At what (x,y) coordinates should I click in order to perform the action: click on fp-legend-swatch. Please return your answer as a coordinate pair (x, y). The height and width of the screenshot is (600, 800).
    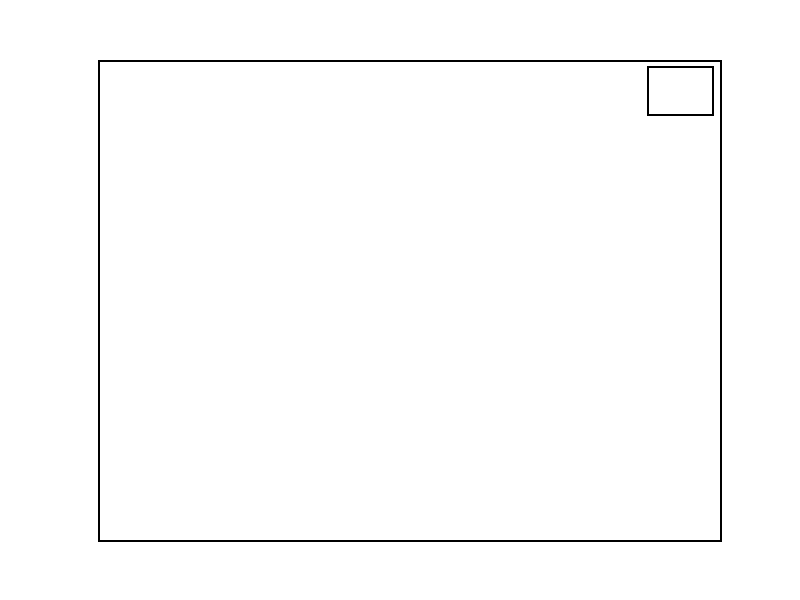
    Looking at the image, I should click on (669, 101).